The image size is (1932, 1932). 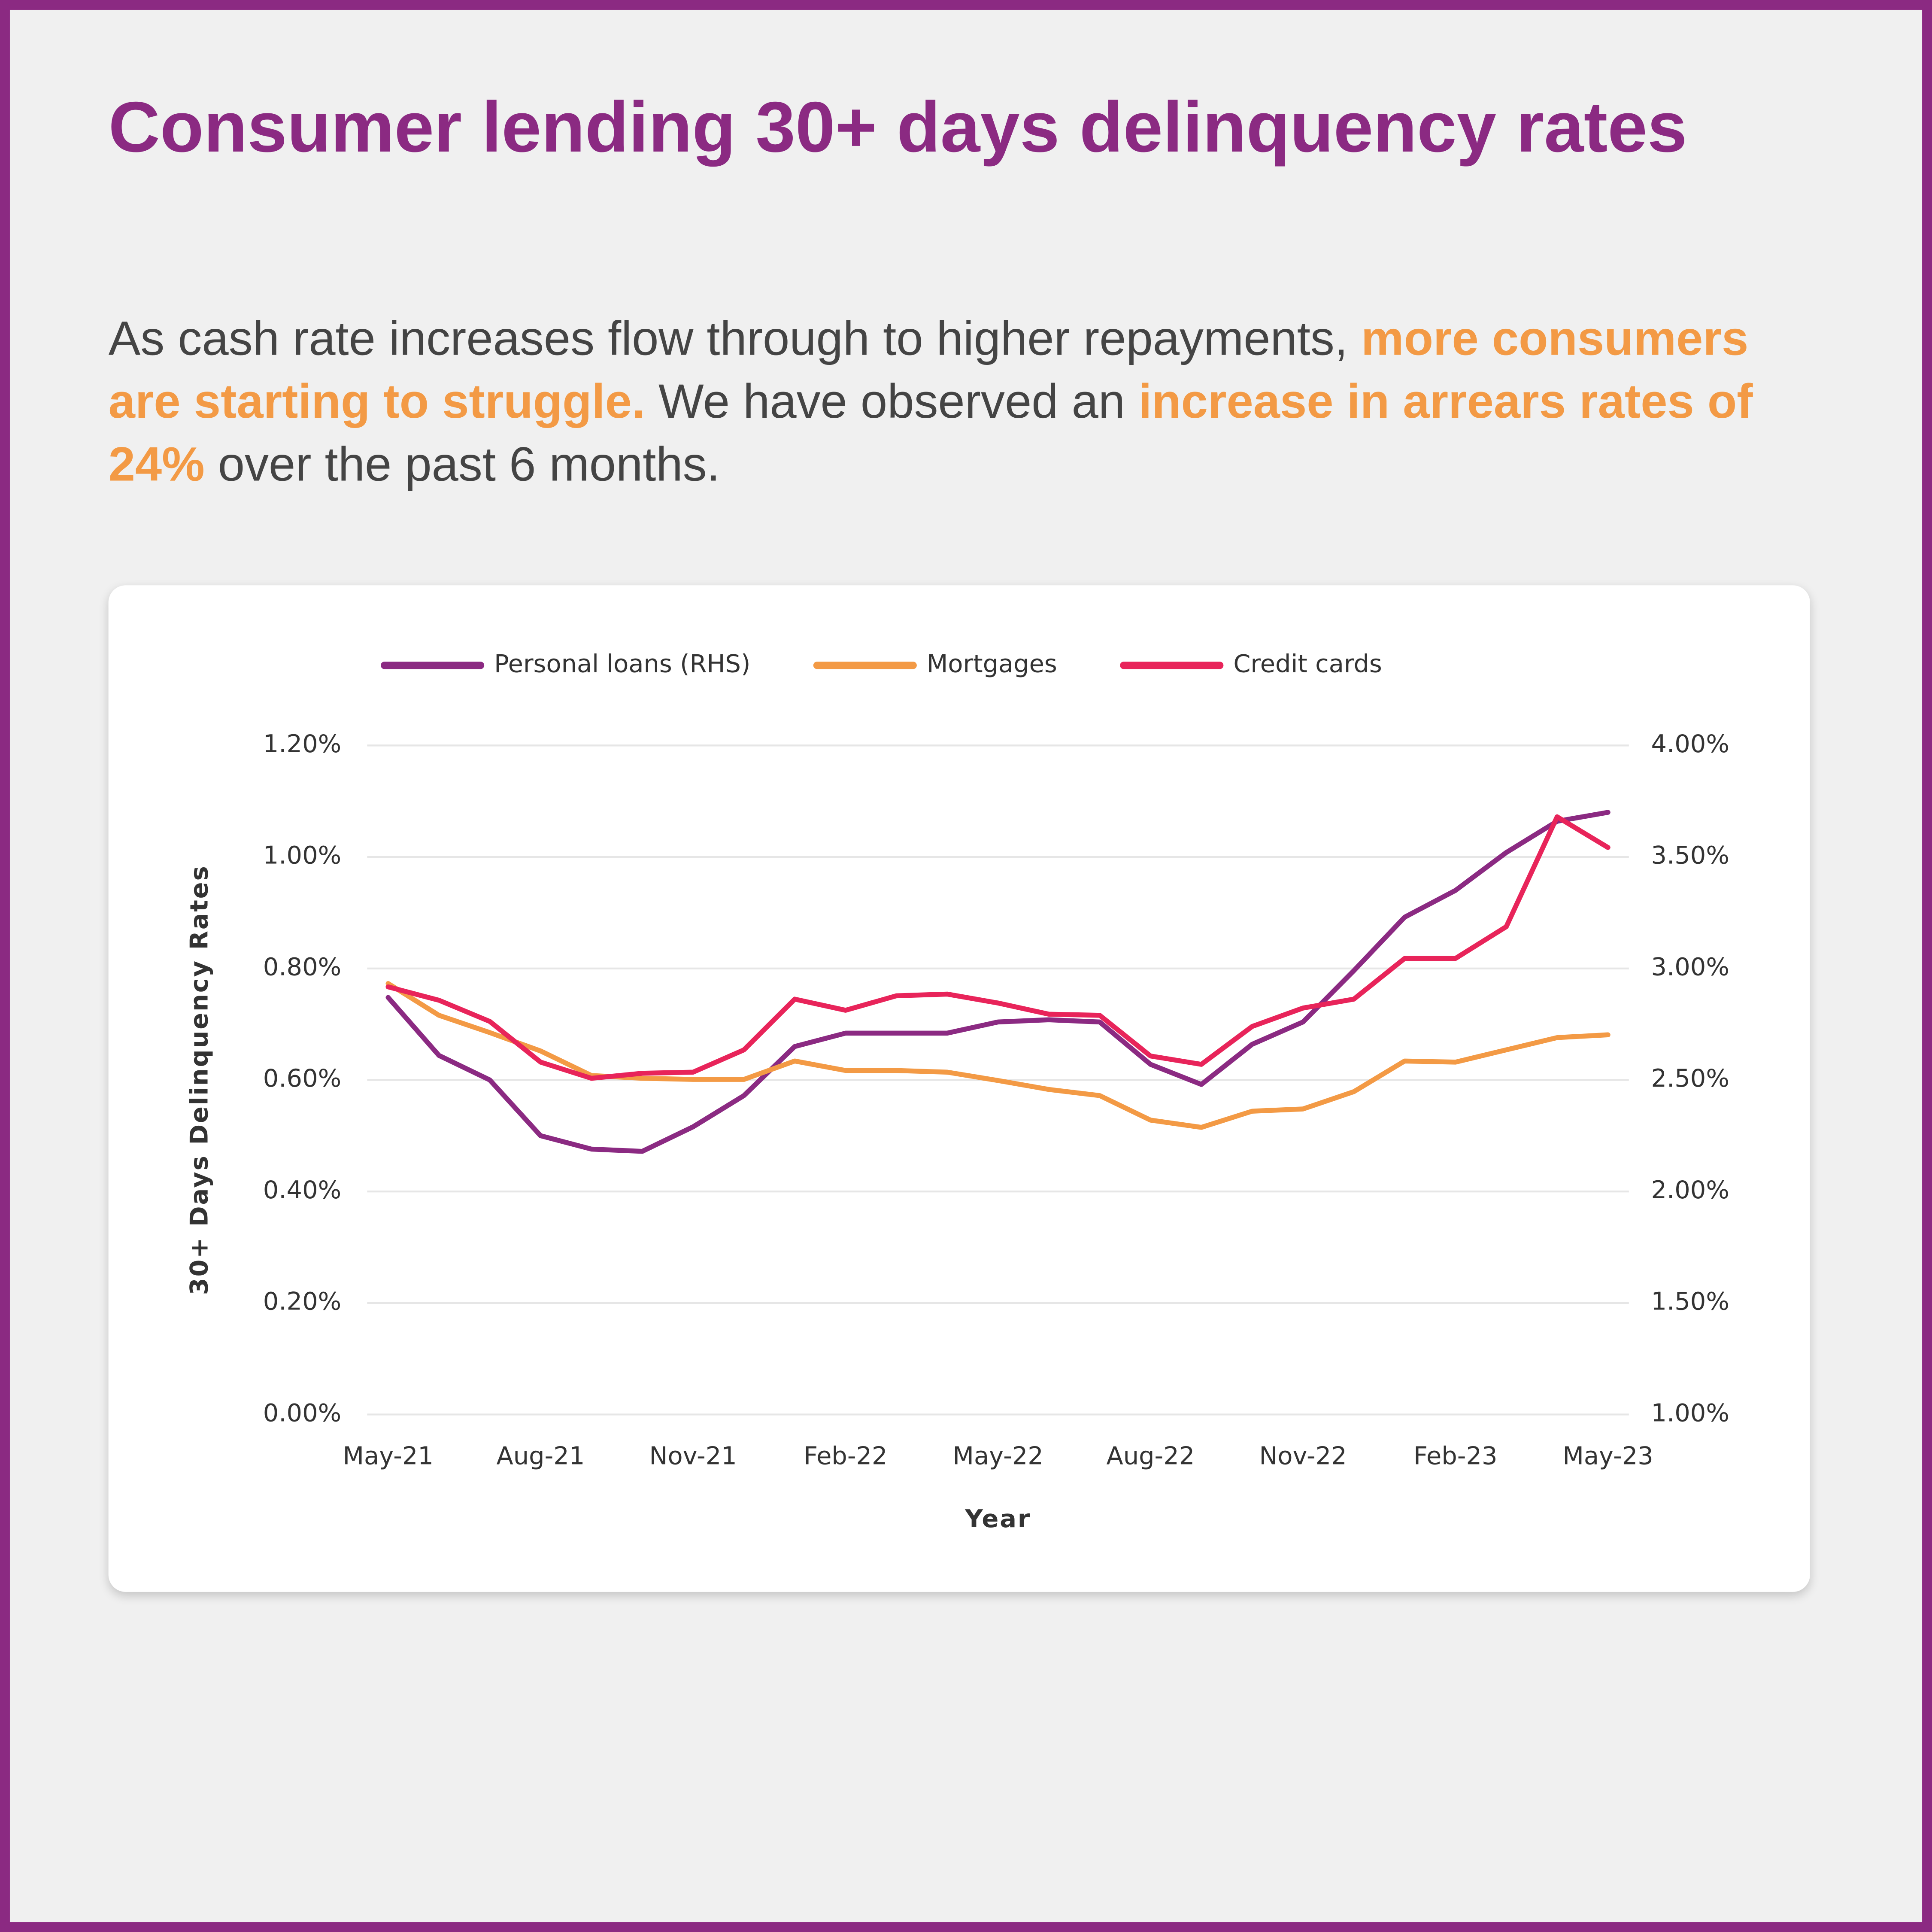 What do you see at coordinates (302, 966) in the screenshot?
I see `y-tick-label: 0.80%` at bounding box center [302, 966].